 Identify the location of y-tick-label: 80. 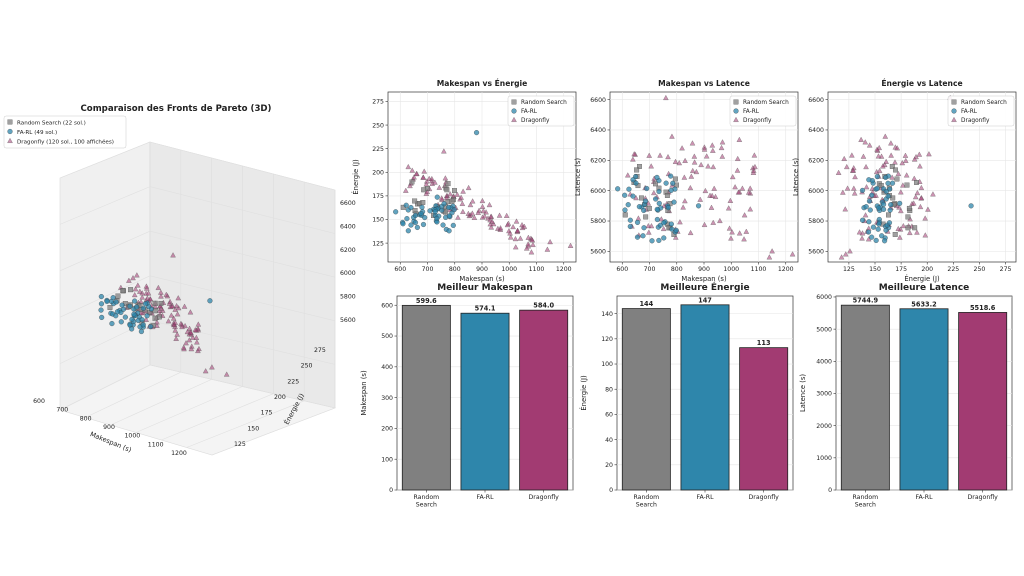
(609, 389).